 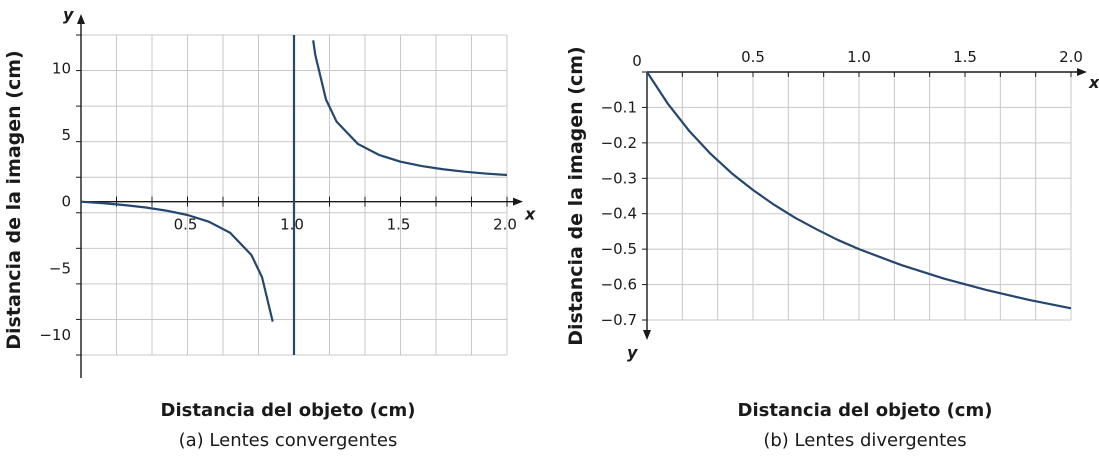 I want to click on y-tick-label: −0.2, so click(x=619, y=143).